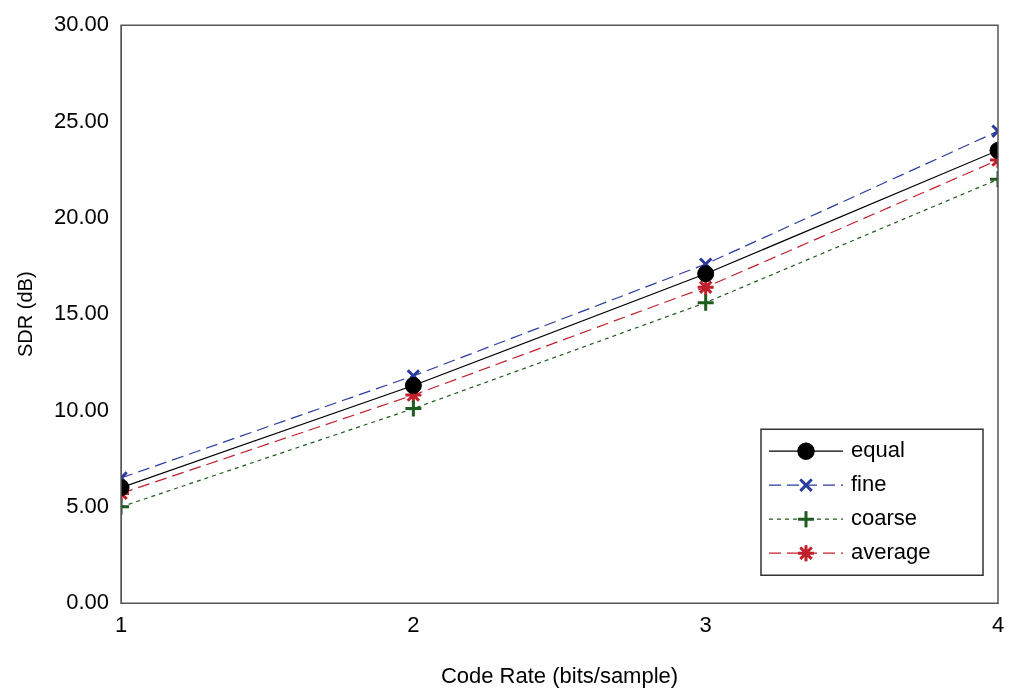  Describe the element at coordinates (869, 484) in the screenshot. I see `legend-label: fine` at that location.